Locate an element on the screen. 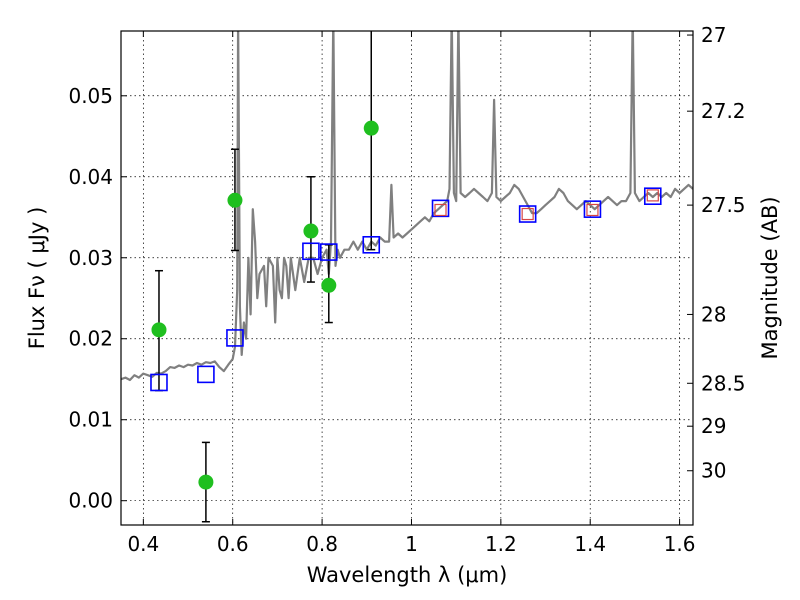  magnitude-tick-label: 28.5 is located at coordinates (723, 383).